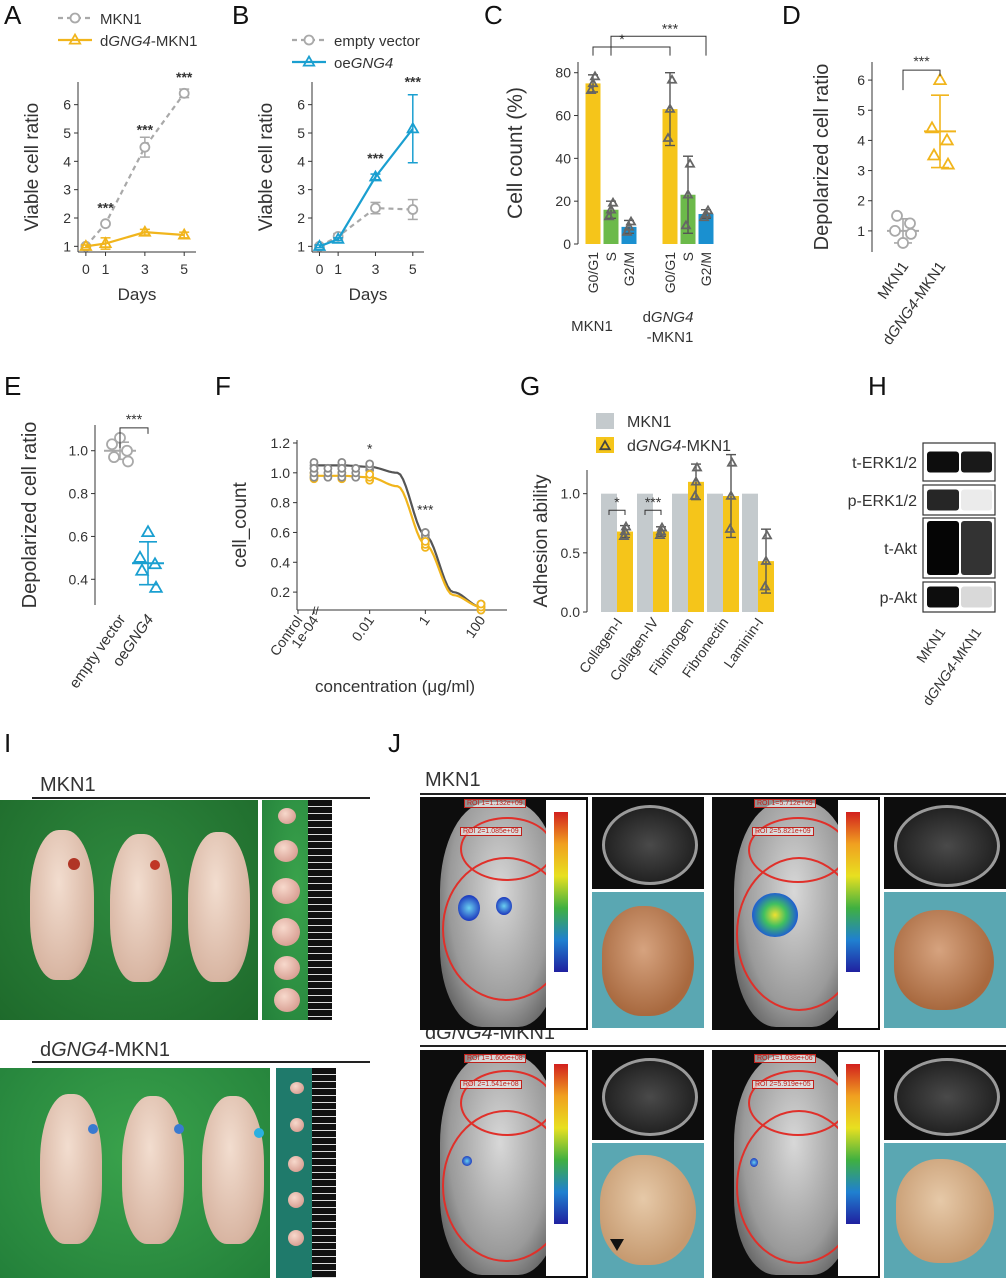 This screenshot has height=1280, width=1006. I want to click on legend-label: oeGNG4, so click(363, 63).